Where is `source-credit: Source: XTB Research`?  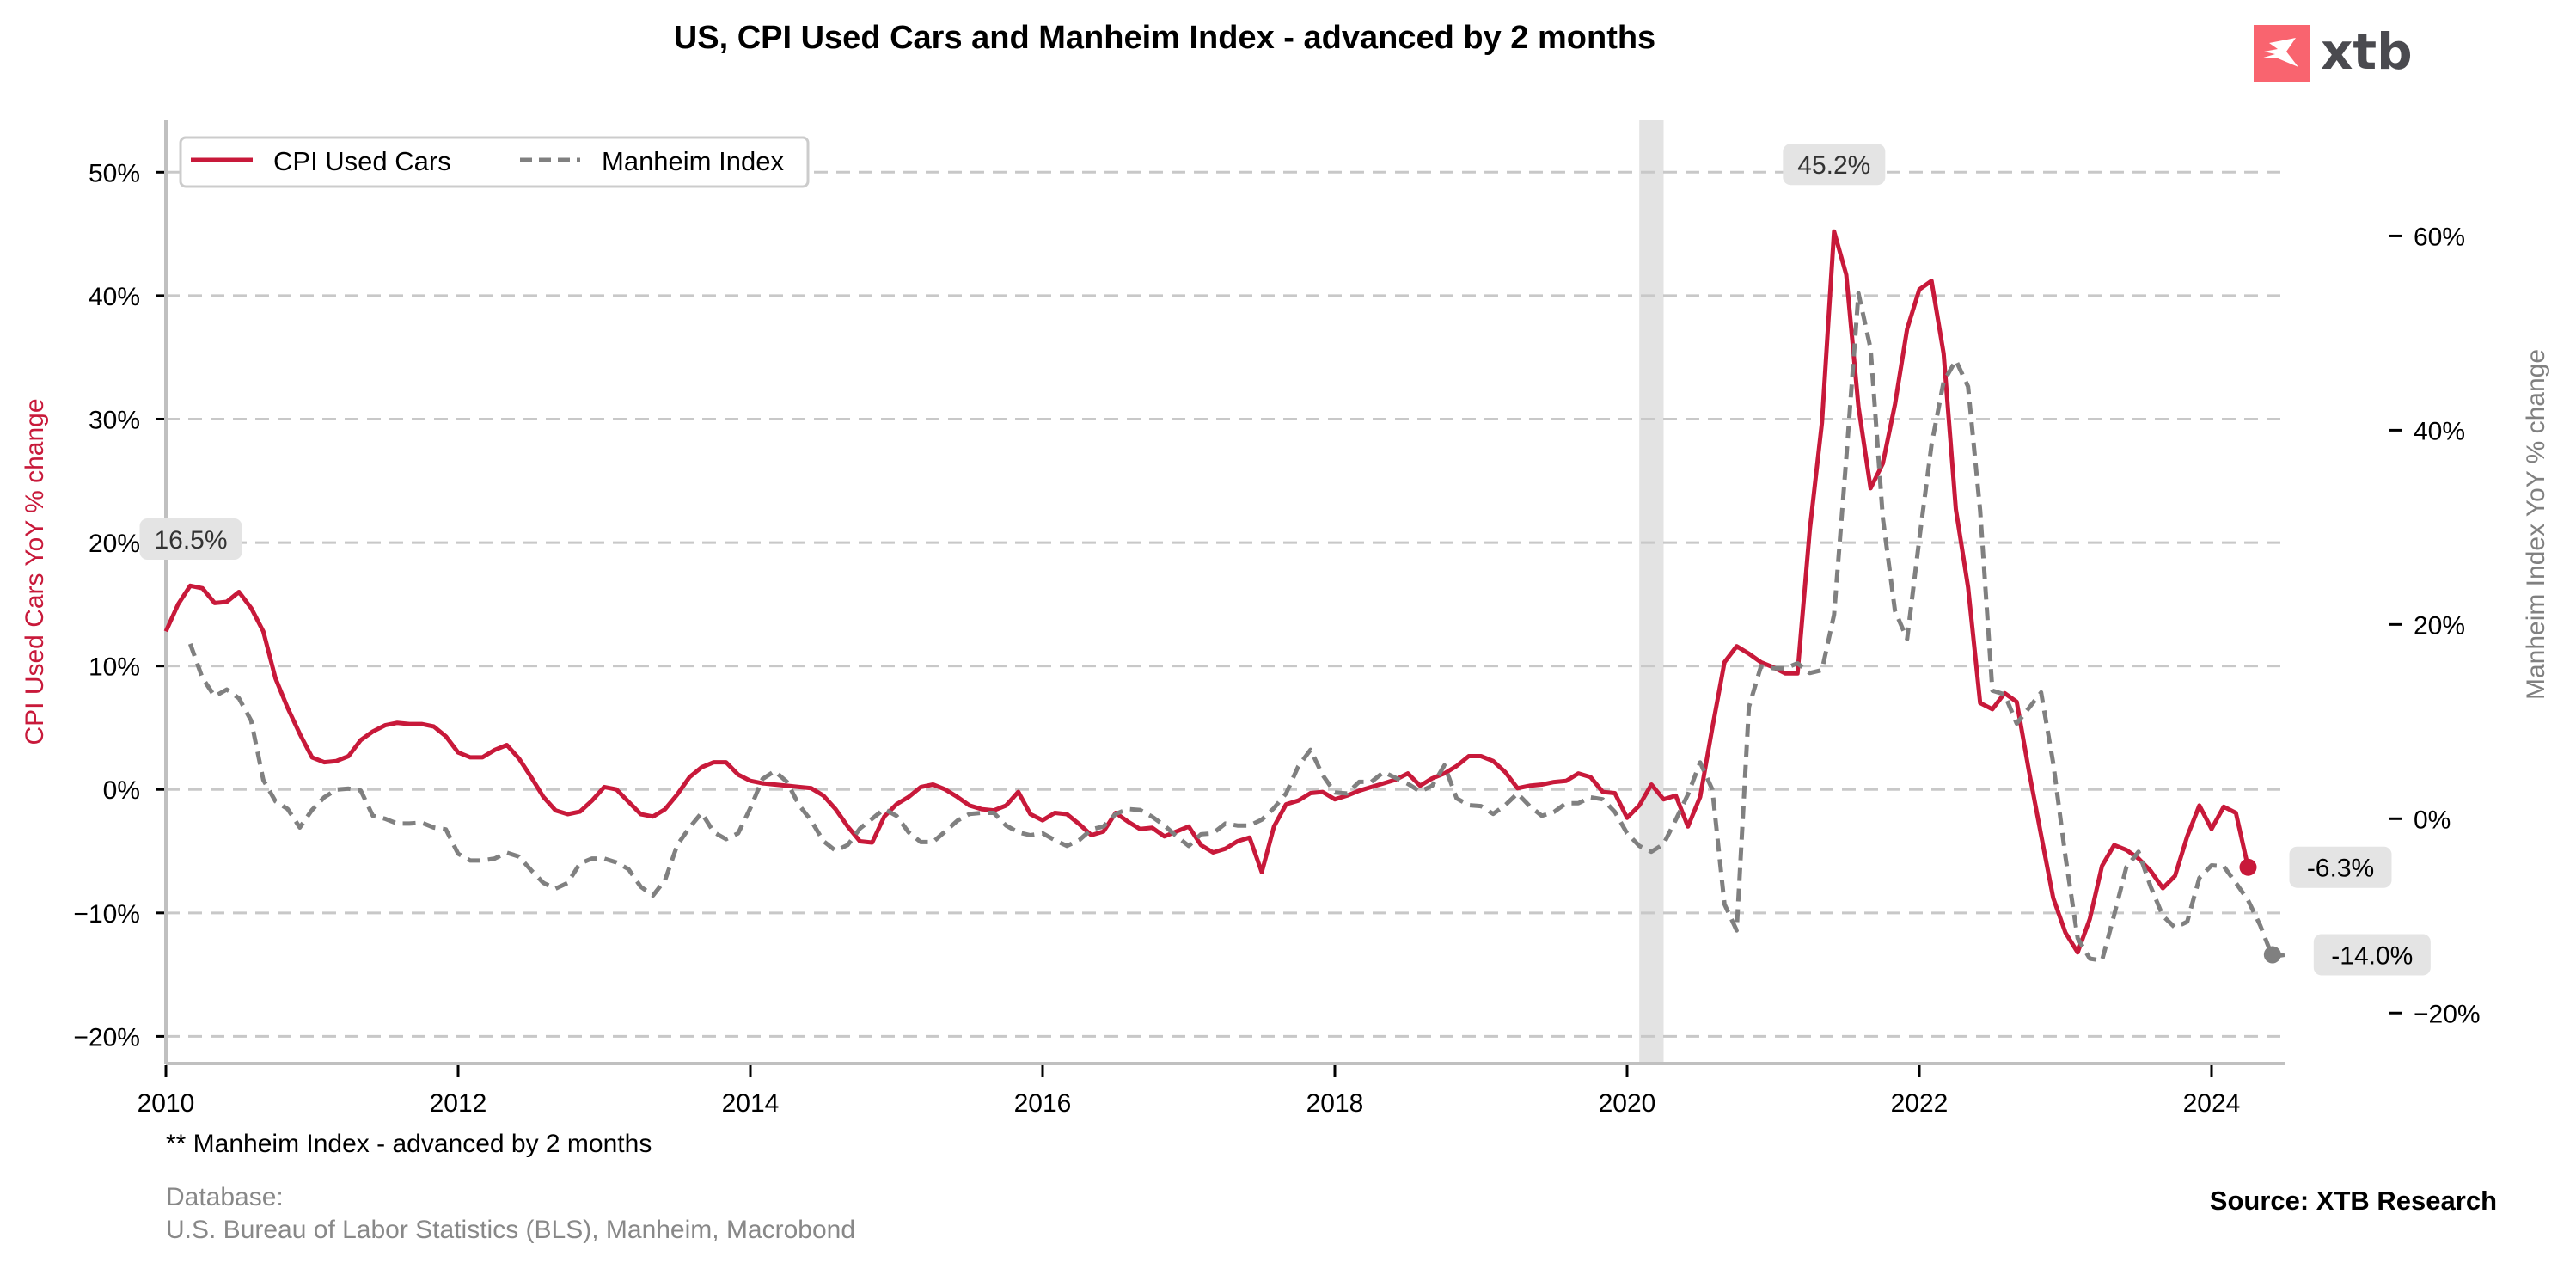
source-credit: Source: XTB Research is located at coordinates (2353, 1201).